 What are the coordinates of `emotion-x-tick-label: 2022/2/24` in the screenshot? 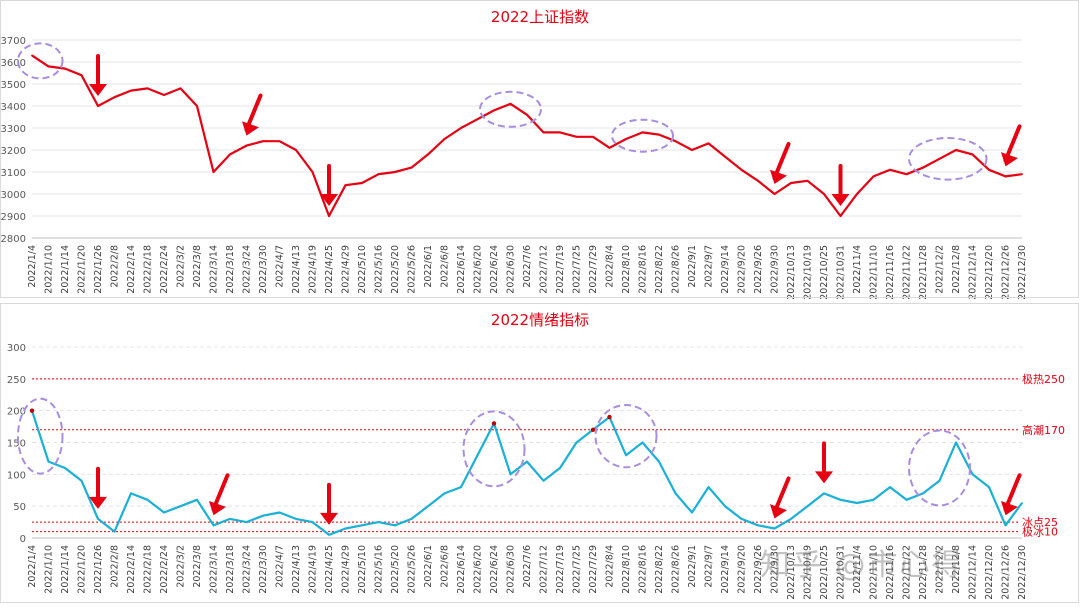 It's located at (164, 569).